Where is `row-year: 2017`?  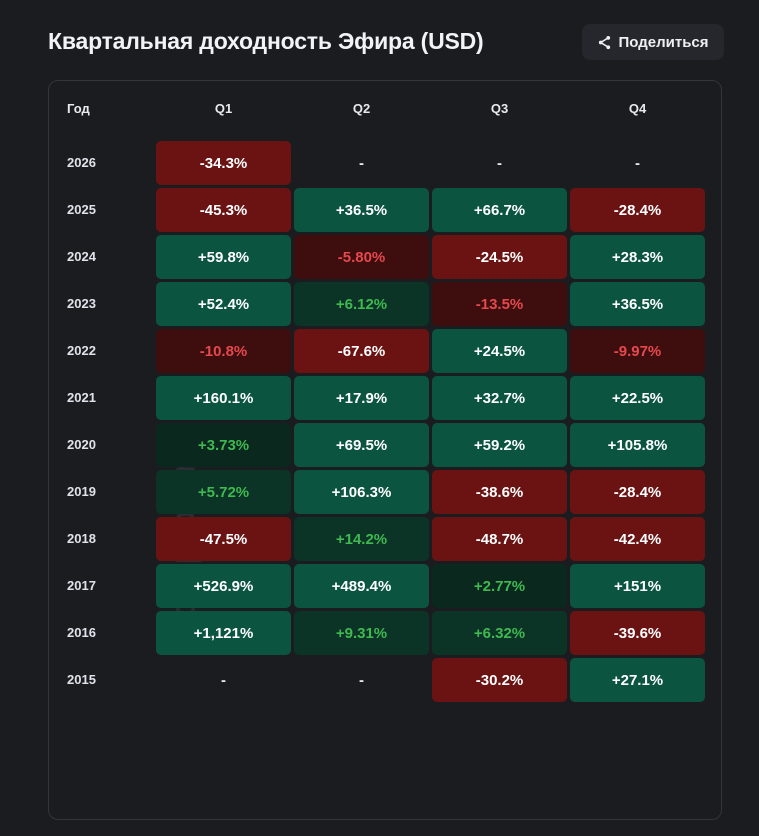
row-year: 2017 is located at coordinates (81, 585).